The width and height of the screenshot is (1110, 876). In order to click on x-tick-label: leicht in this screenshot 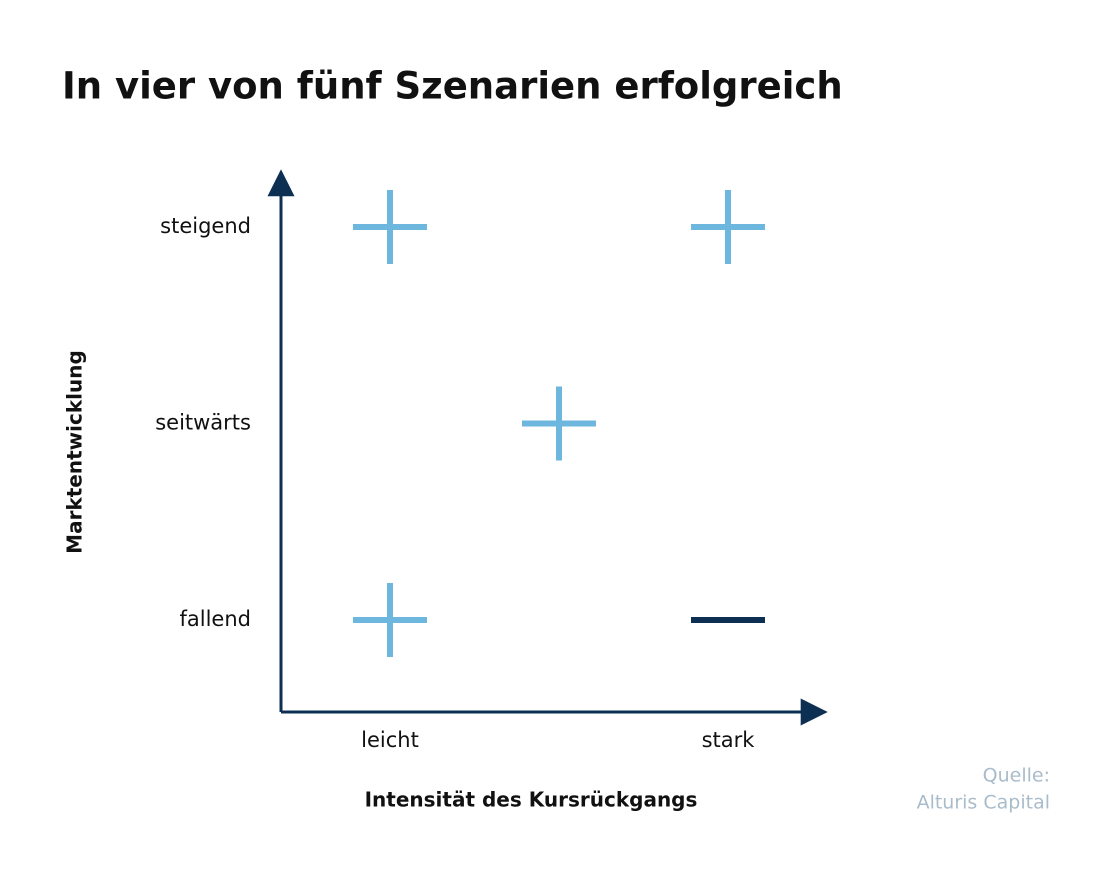, I will do `click(390, 740)`.